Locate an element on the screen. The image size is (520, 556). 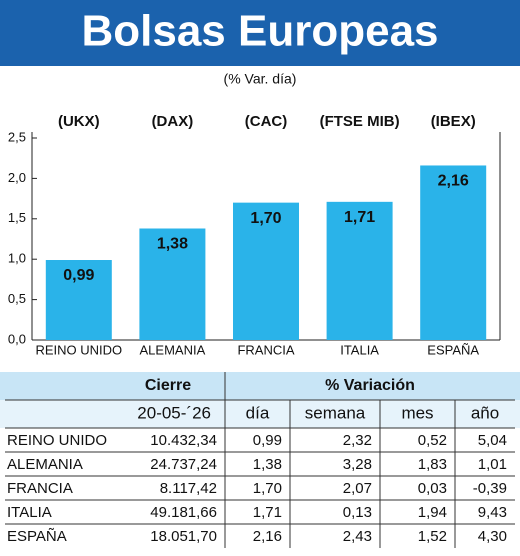
table-cell: 1,38 is located at coordinates (267, 464).